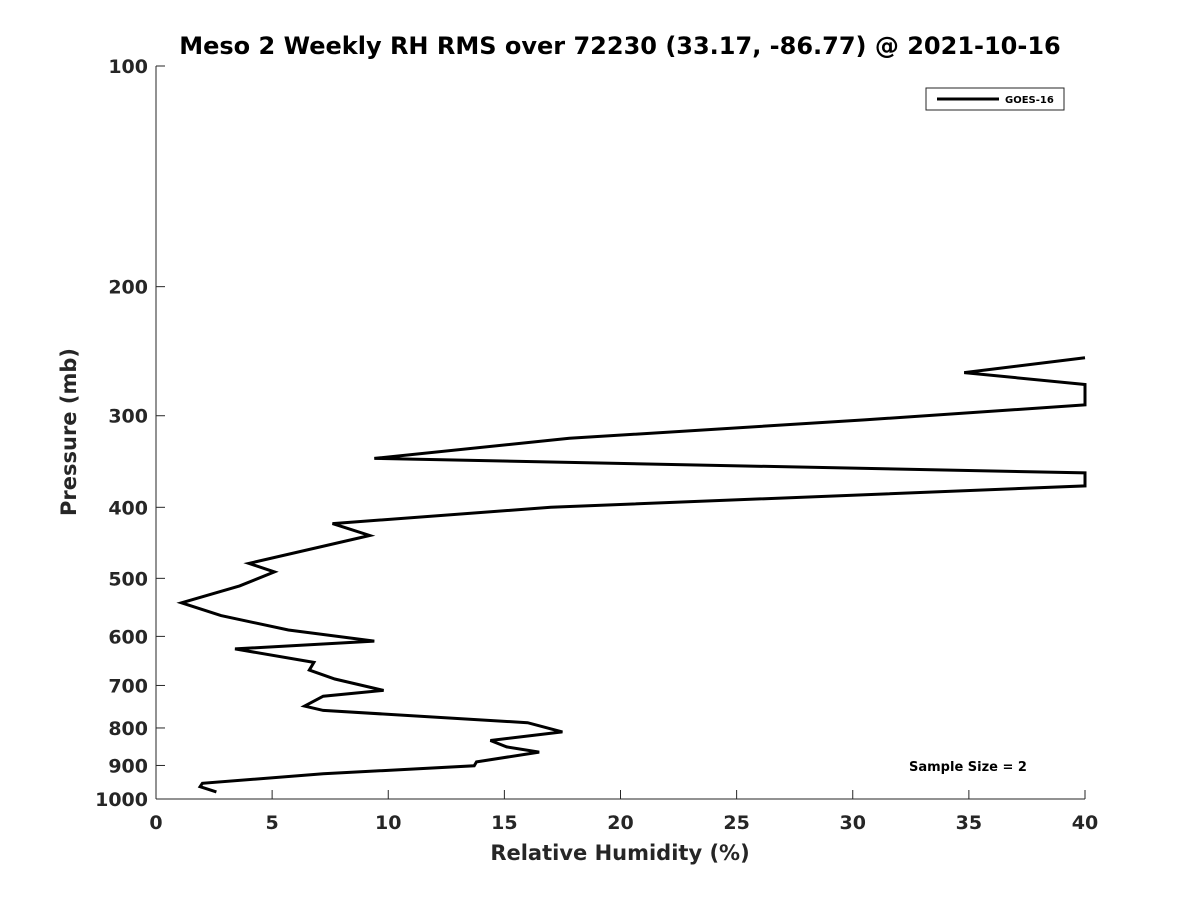 The height and width of the screenshot is (900, 1200). I want to click on x-tick-label: 20, so click(620, 823).